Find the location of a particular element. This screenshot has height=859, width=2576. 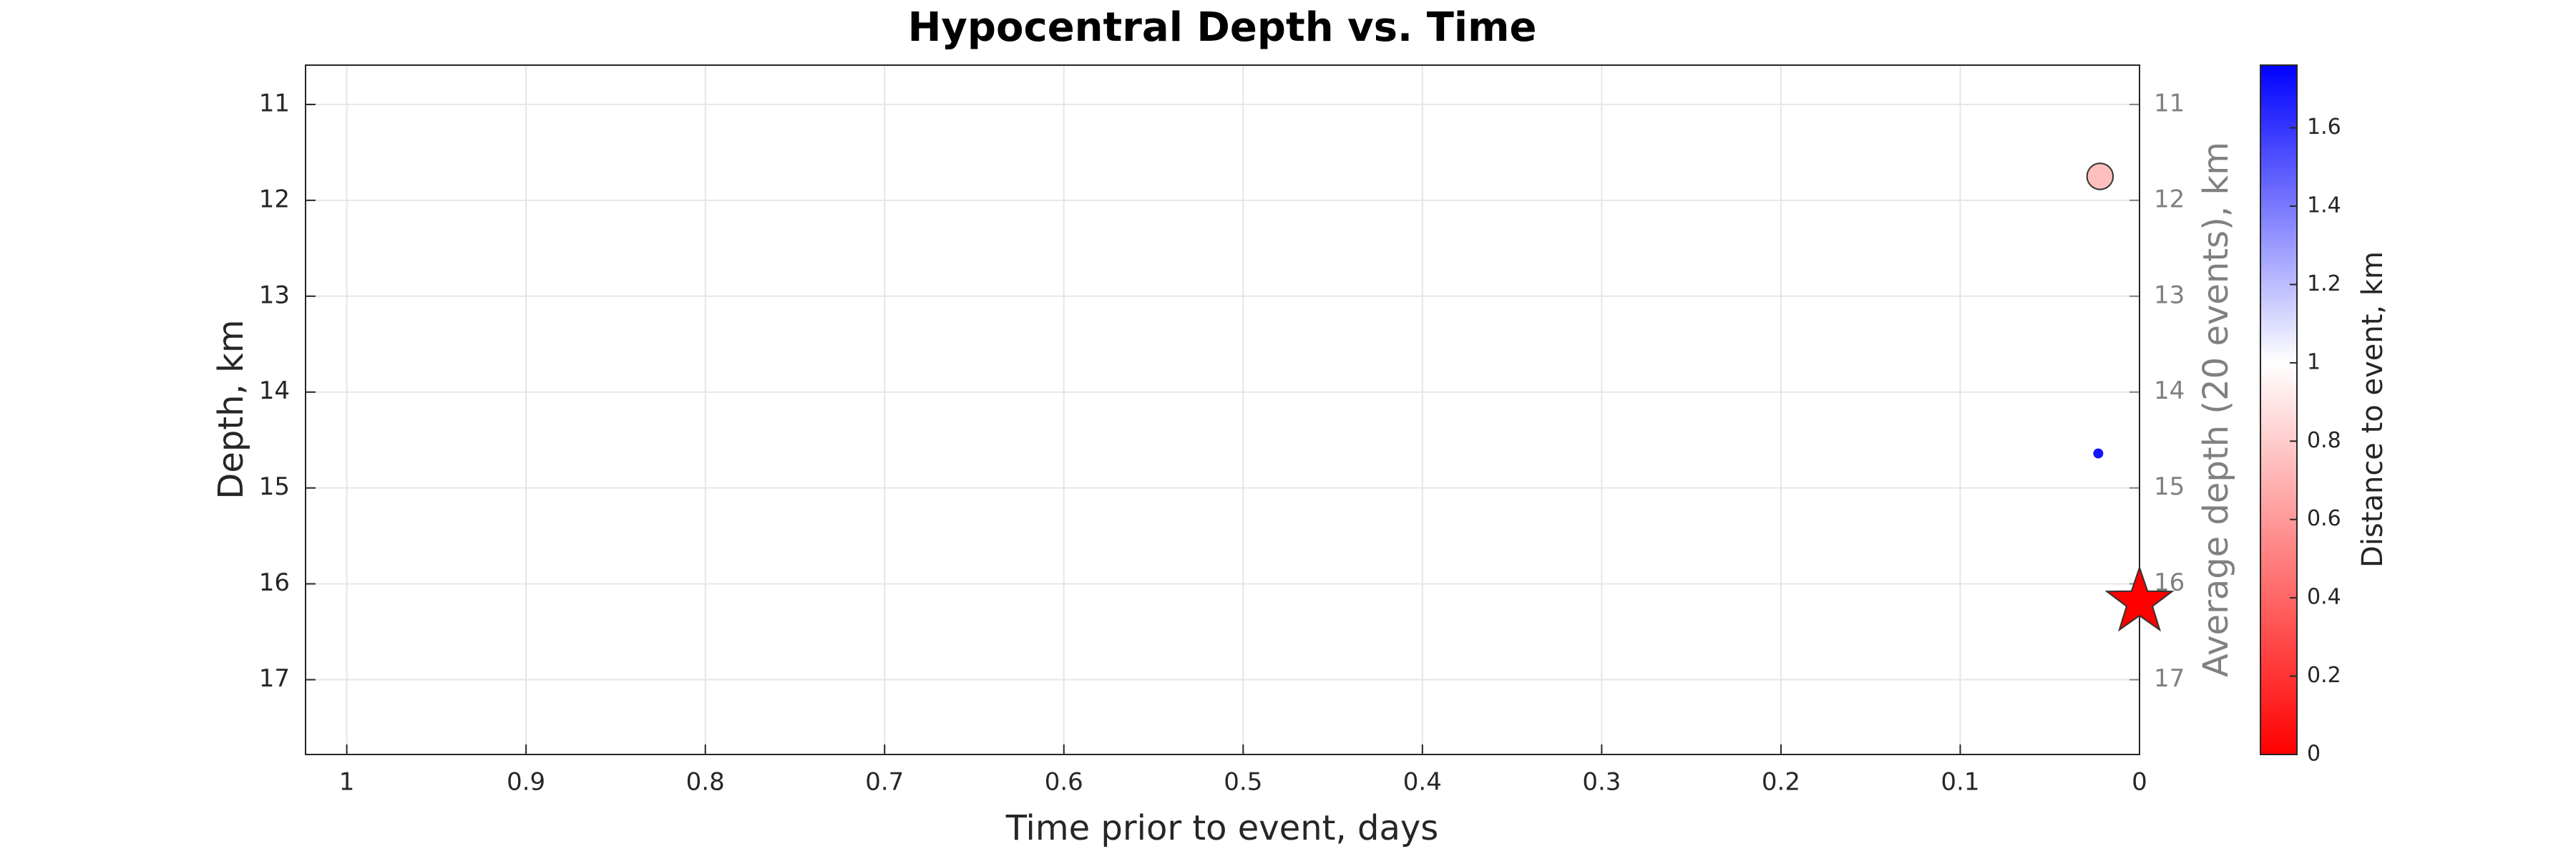

colorbar-tick-label: 1.2 is located at coordinates (2324, 283).